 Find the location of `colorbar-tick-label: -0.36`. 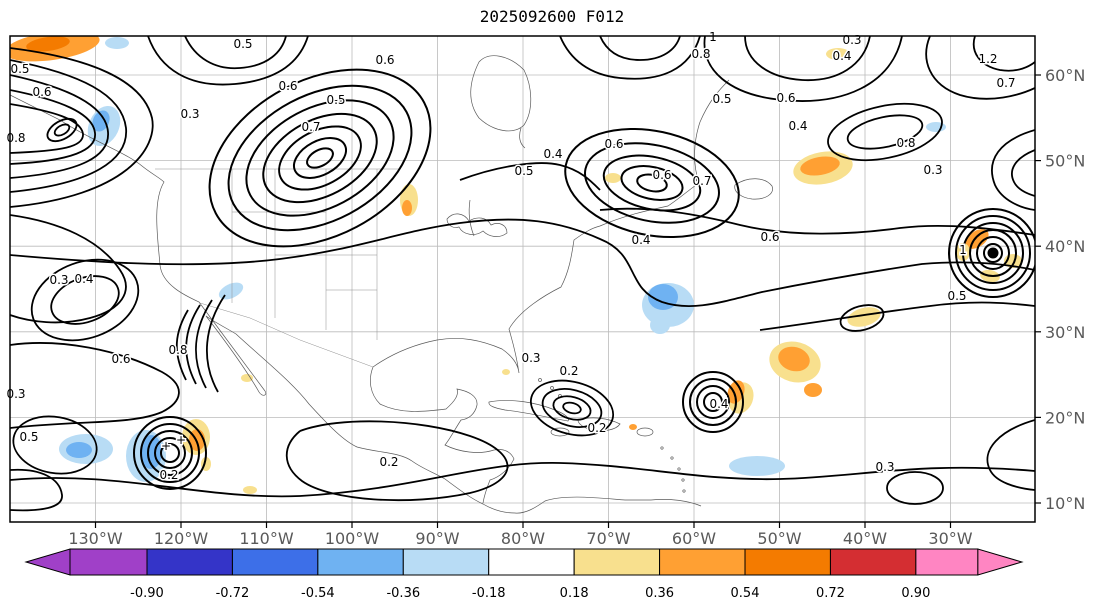

colorbar-tick-label: -0.36 is located at coordinates (403, 593).